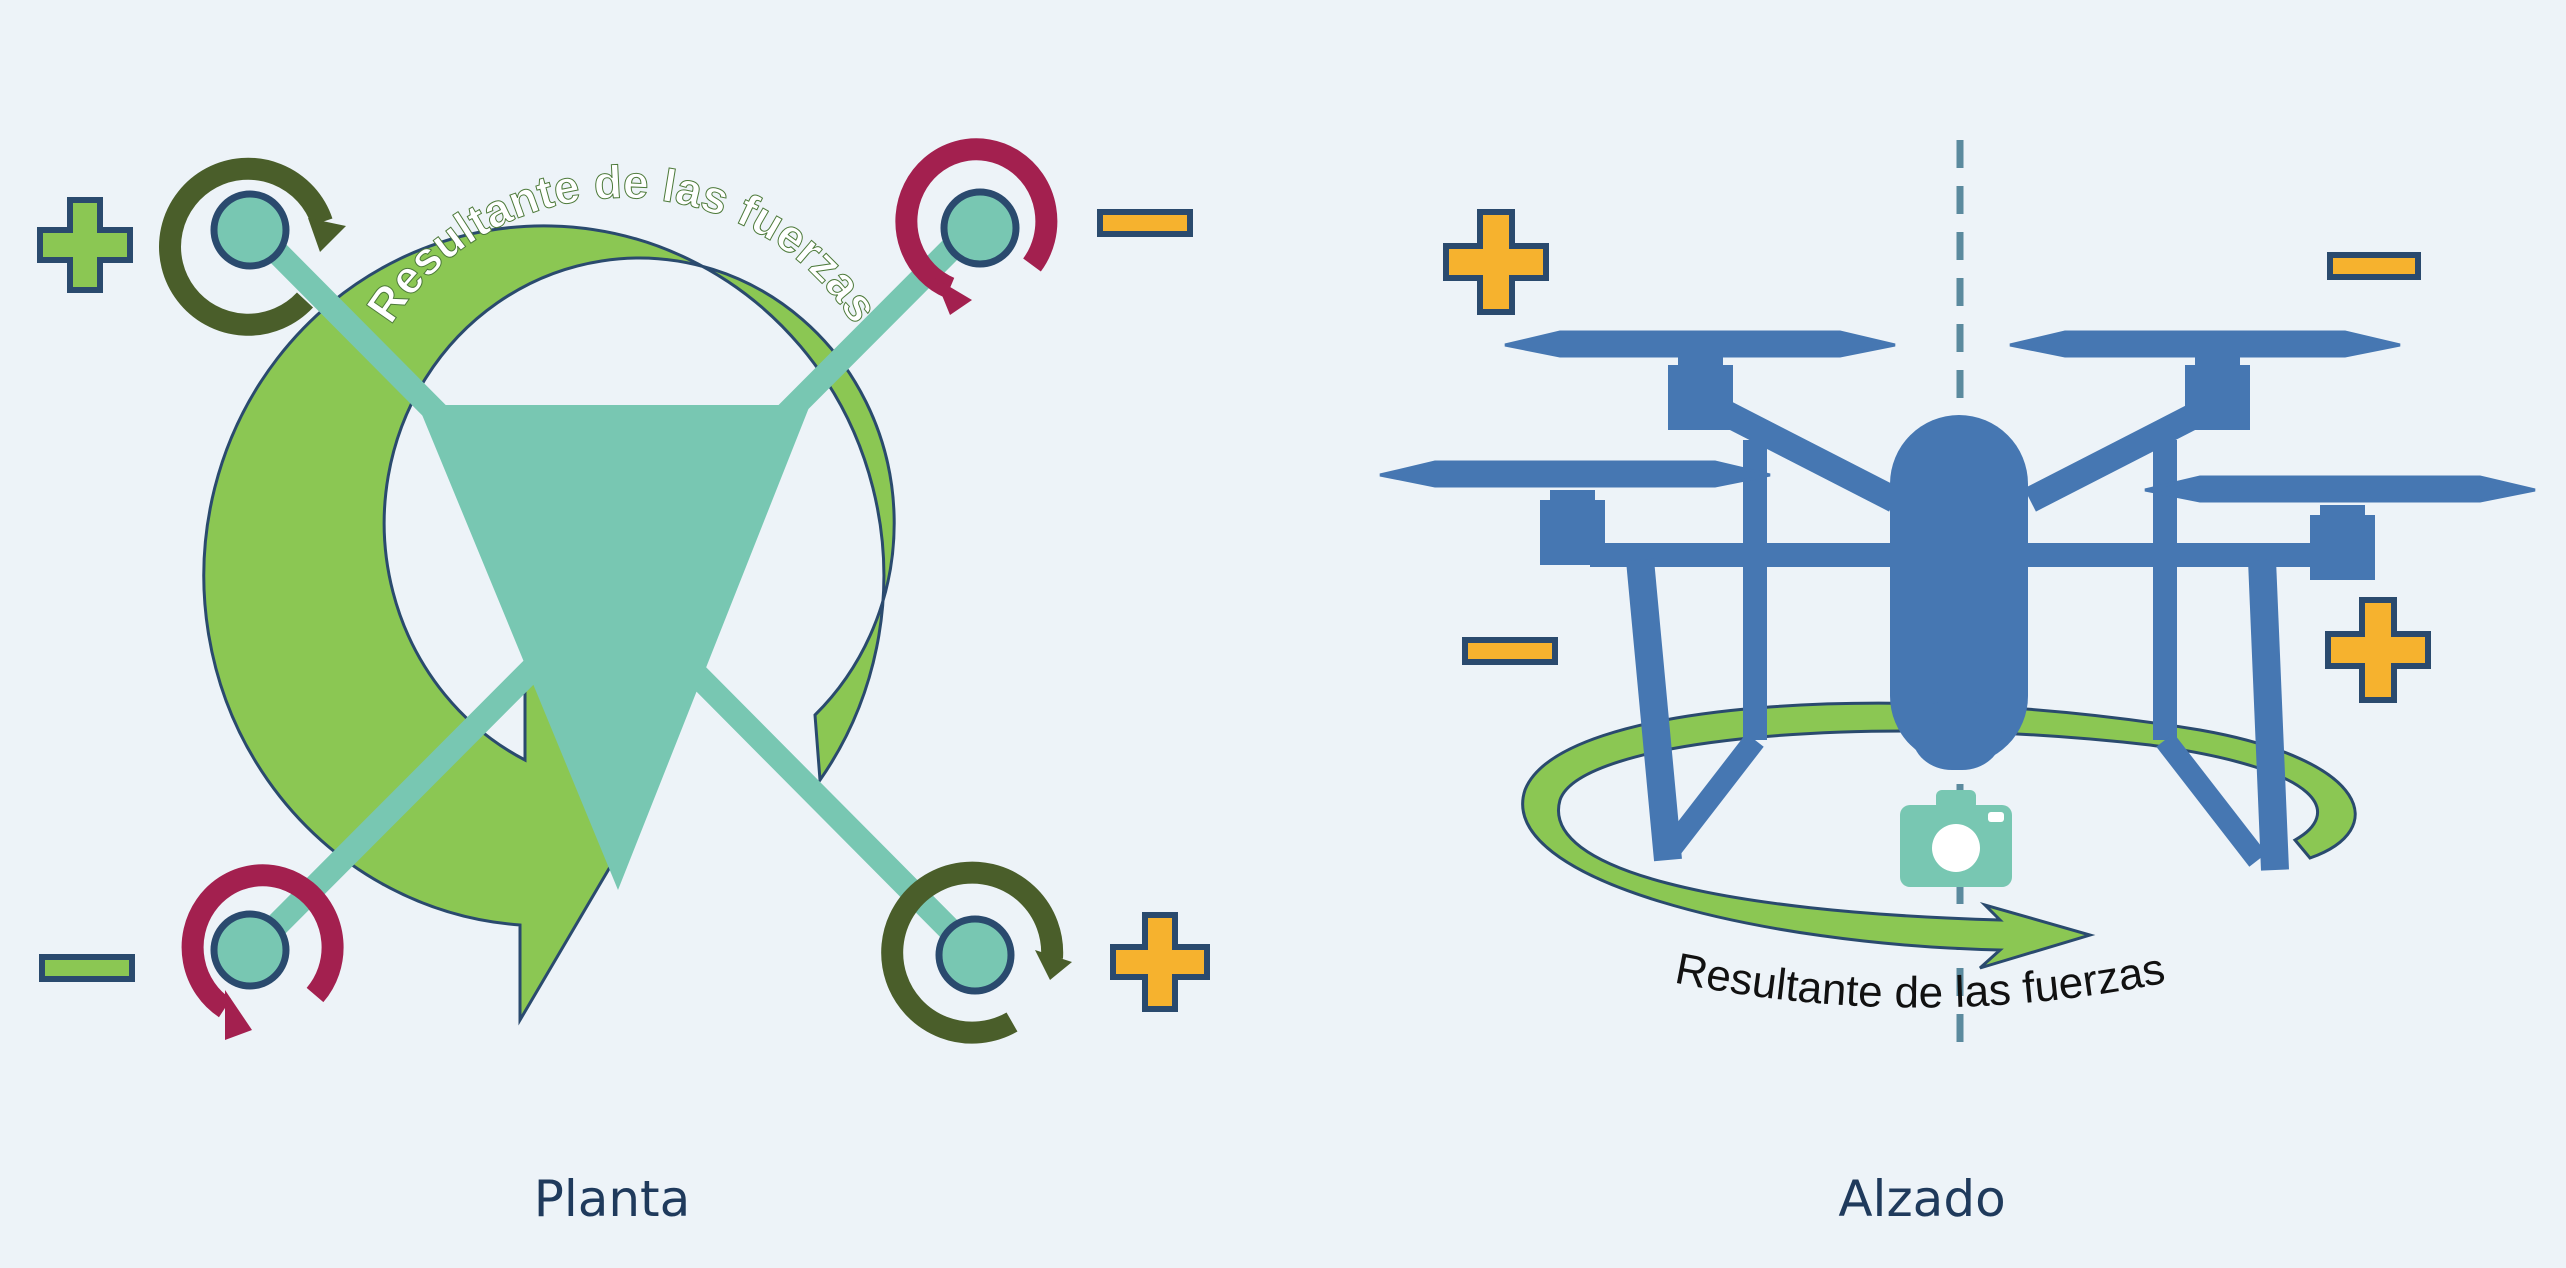 Image resolution: width=2566 pixels, height=1268 pixels. Describe the element at coordinates (2374, 266) in the screenshot. I see `minus-sign-front-right` at that location.